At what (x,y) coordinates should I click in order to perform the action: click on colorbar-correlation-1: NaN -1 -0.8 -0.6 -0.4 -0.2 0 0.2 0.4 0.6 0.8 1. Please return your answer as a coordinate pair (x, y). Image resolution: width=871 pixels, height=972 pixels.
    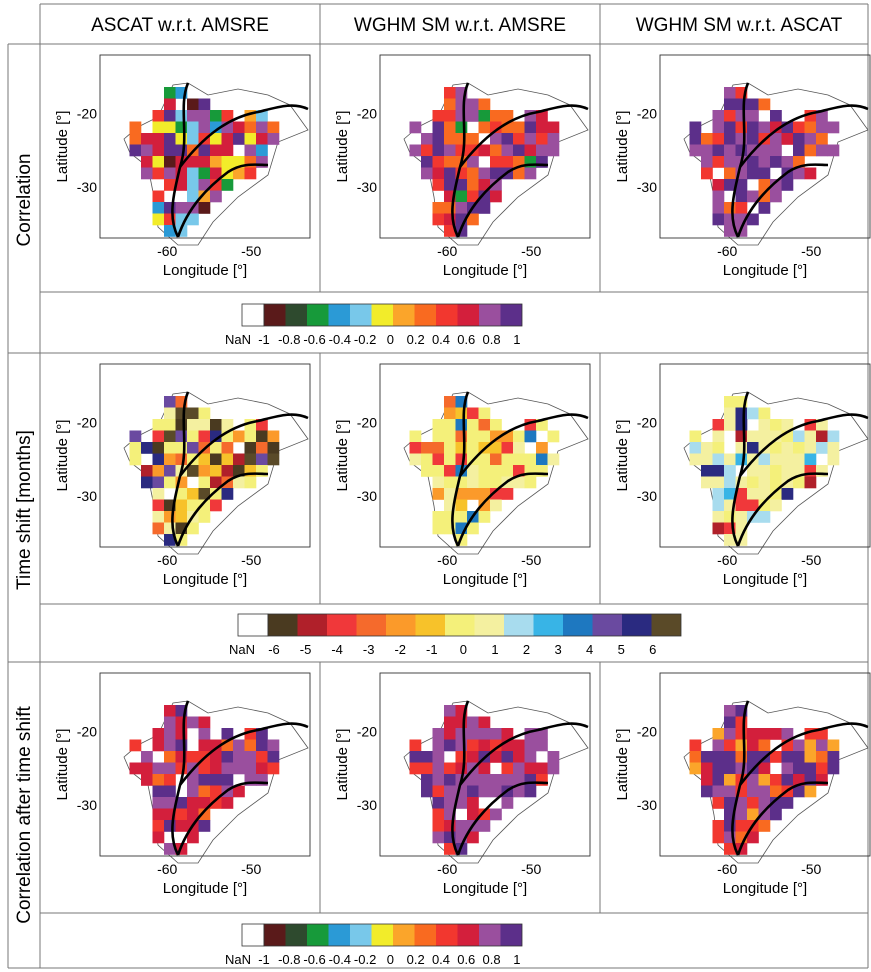
    Looking at the image, I should click on (374, 325).